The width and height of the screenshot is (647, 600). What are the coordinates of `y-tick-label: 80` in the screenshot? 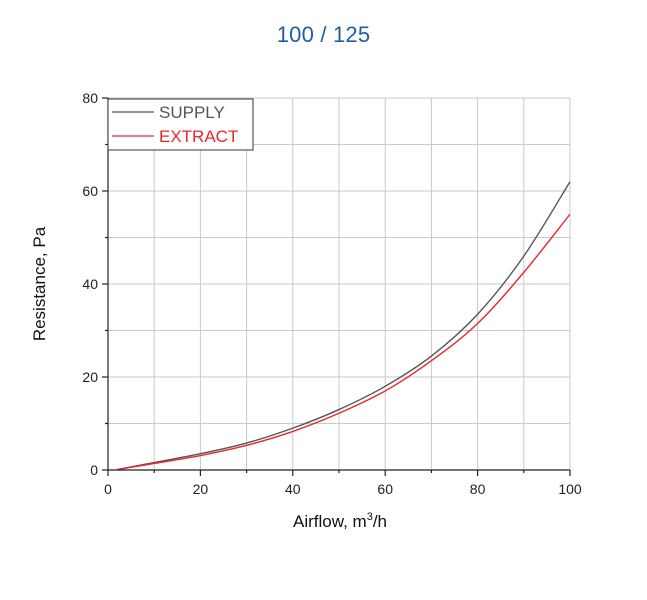 It's located at (90, 98).